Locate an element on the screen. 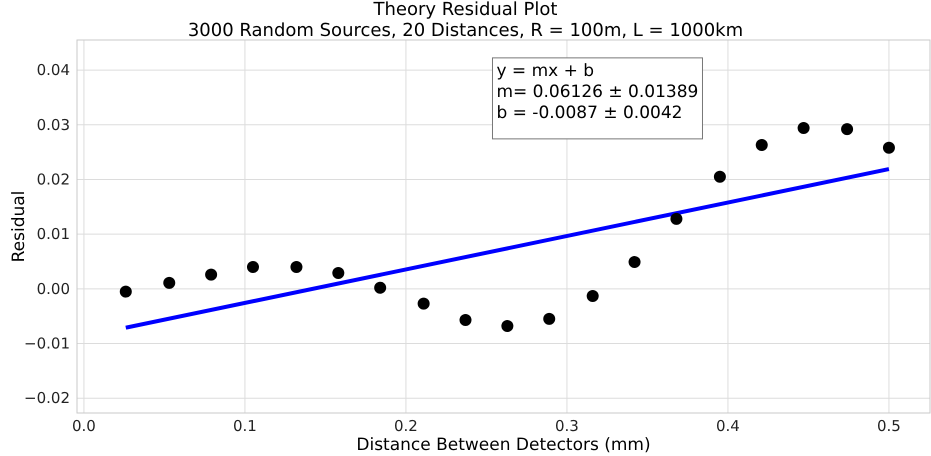 This screenshot has width=931, height=456. x-tick-label: 0.5 is located at coordinates (889, 426).